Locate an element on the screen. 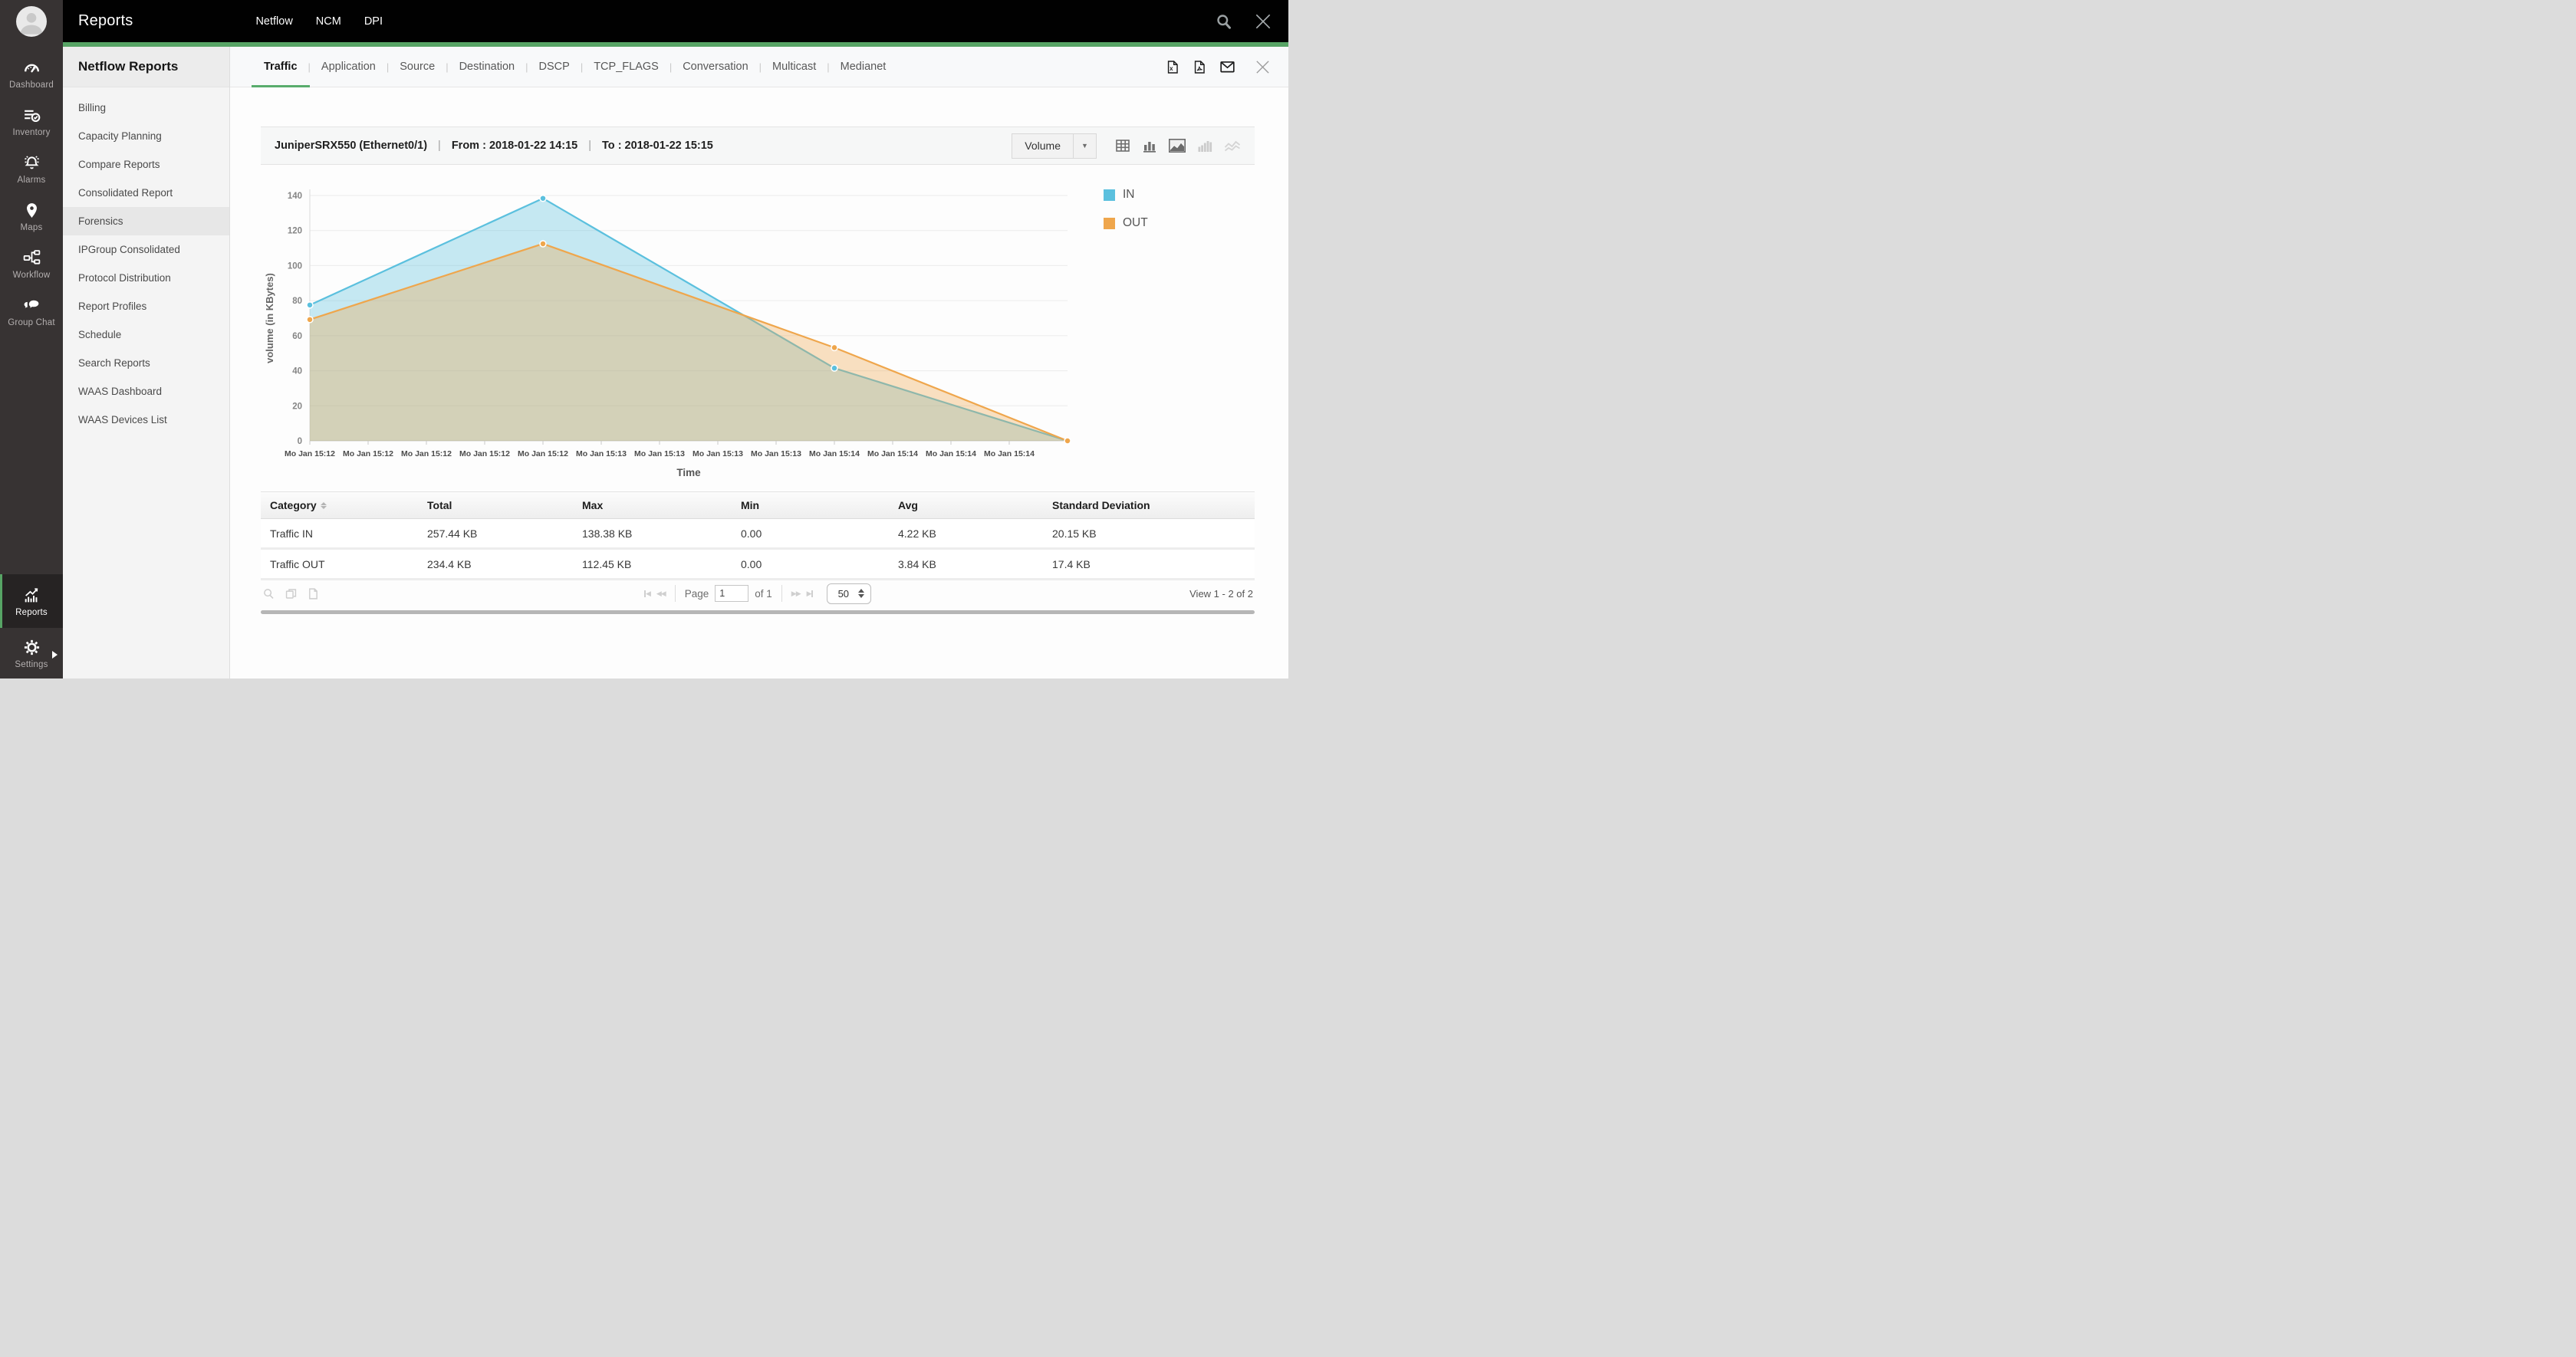  sidebar-item-dashboard: Dashboard is located at coordinates (31, 74).